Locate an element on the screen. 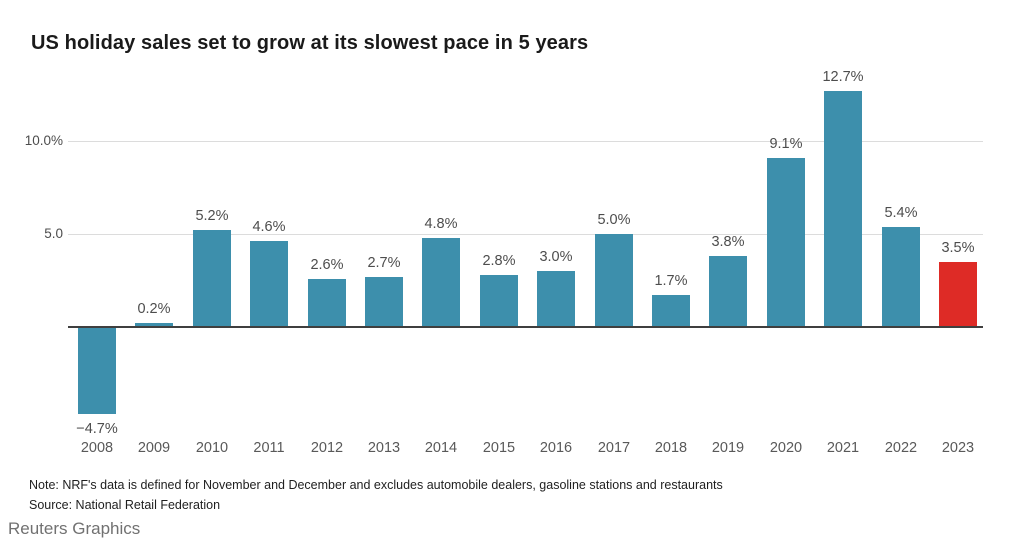 Image resolution: width=1024 pixels, height=552 pixels. bar-2017 is located at coordinates (614, 280).